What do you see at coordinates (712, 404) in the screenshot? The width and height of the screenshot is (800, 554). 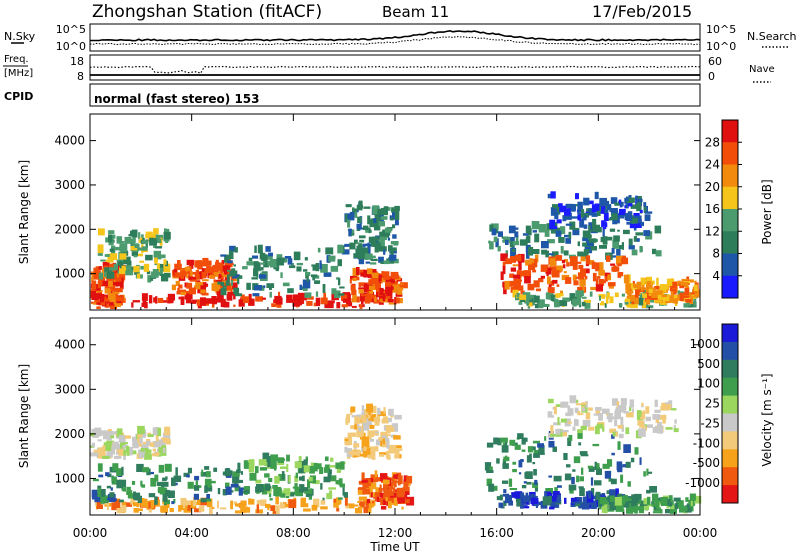 I see `colorbar-tick-label: 25` at bounding box center [712, 404].